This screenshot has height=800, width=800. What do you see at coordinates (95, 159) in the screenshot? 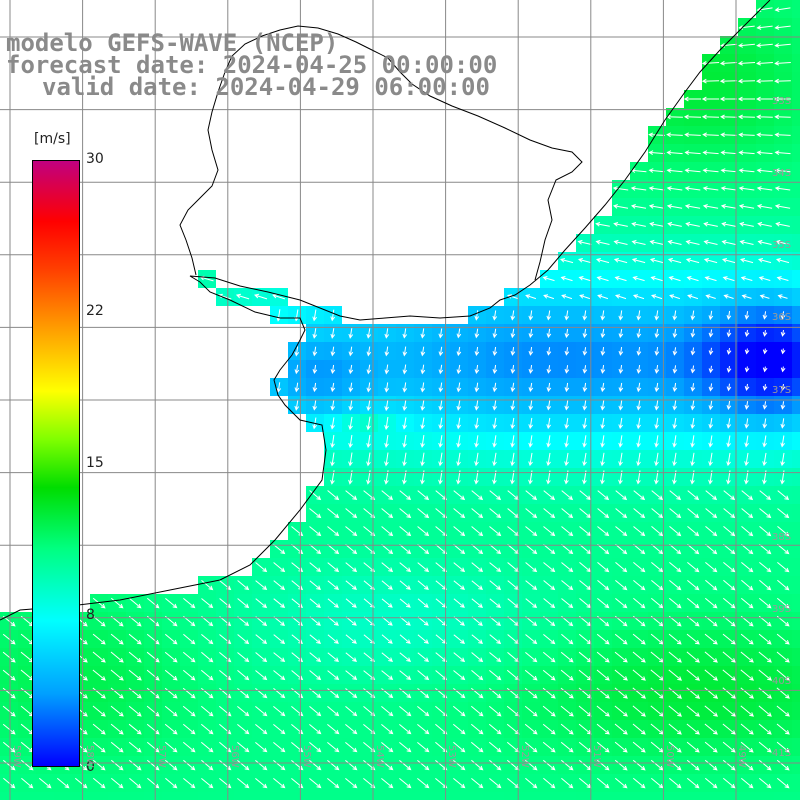
I see `colorbar-tick-30: 30` at bounding box center [95, 159].